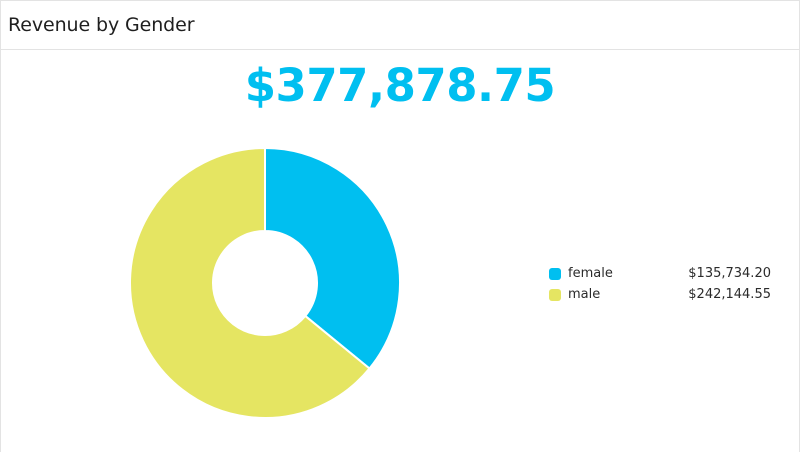  Describe the element at coordinates (590, 273) in the screenshot. I see `legend-label-female: female` at that location.